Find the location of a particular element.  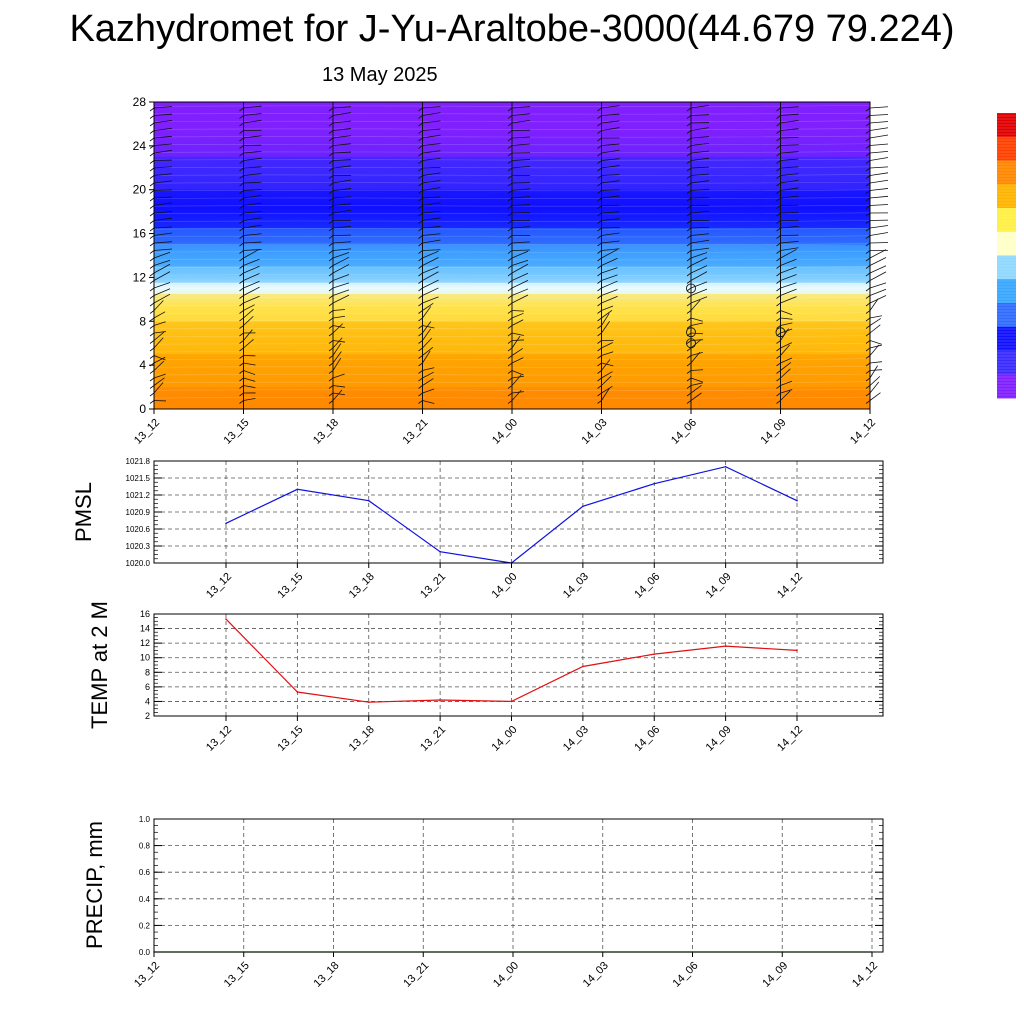

y-tick-label: 20 is located at coordinates (140, 190).